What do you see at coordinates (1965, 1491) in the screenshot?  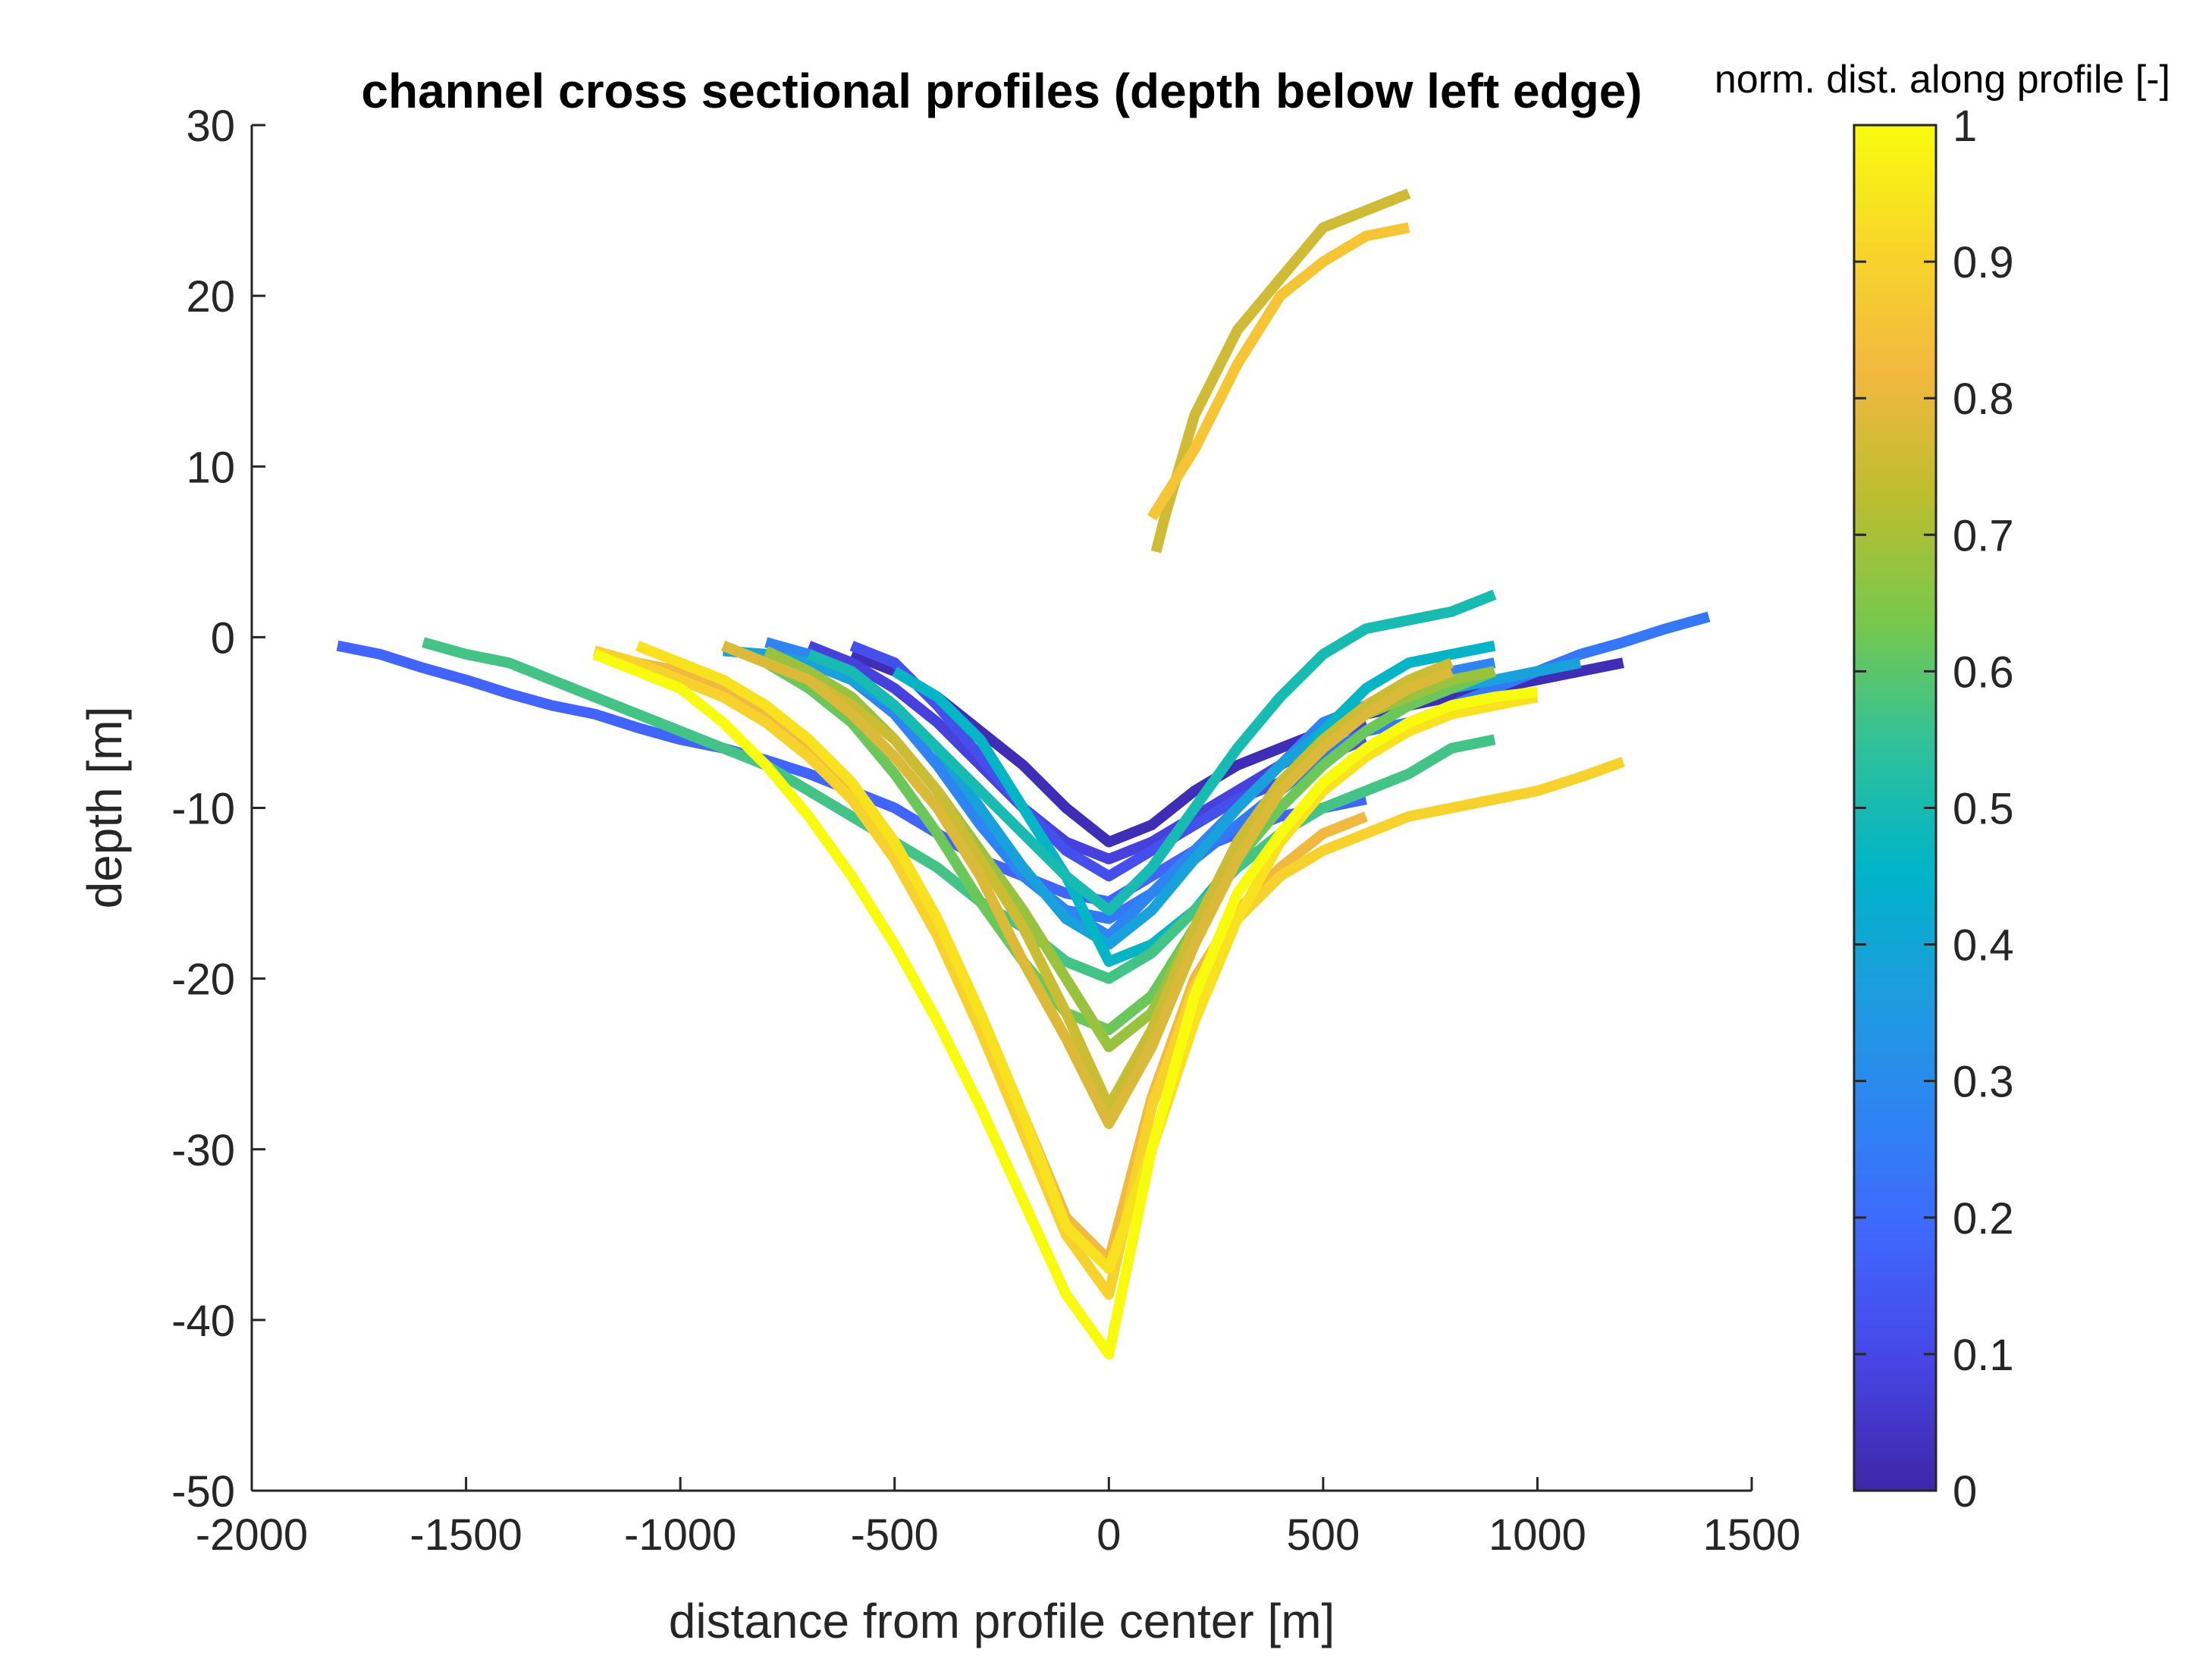 I see `colorbar-tick-label: 0` at bounding box center [1965, 1491].